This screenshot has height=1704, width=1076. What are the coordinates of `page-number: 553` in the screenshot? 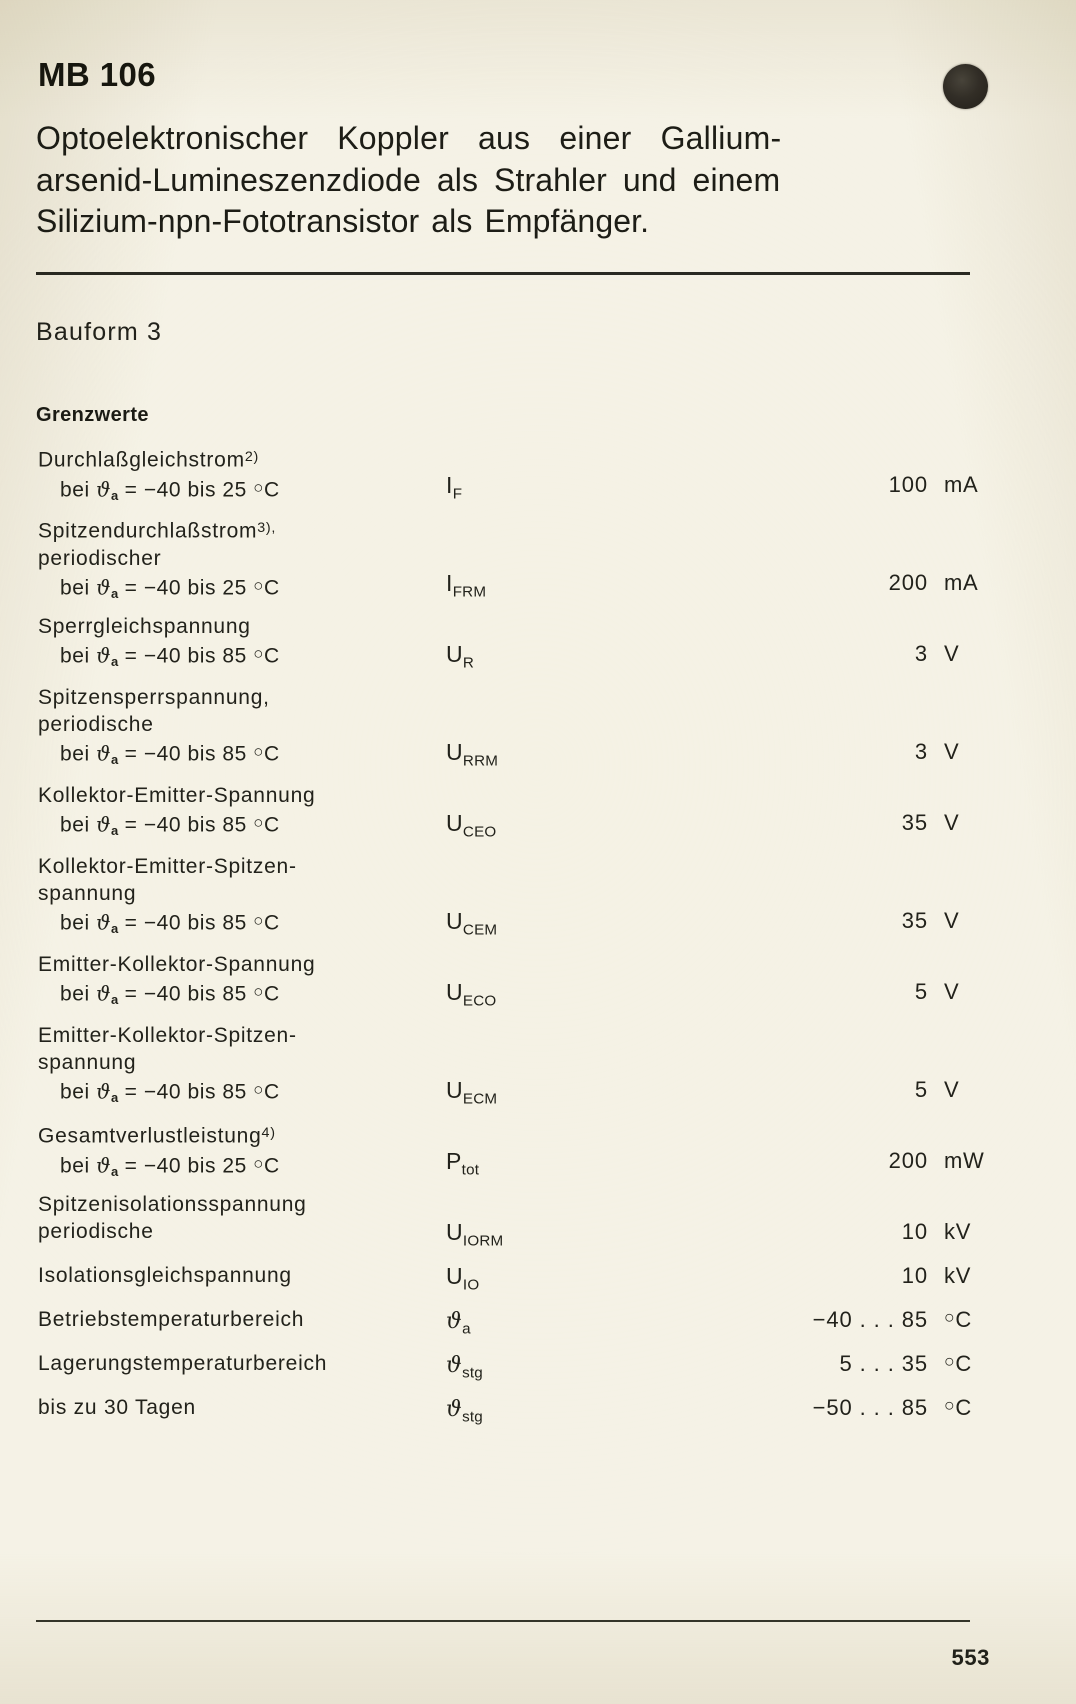 It's located at (970, 1657).